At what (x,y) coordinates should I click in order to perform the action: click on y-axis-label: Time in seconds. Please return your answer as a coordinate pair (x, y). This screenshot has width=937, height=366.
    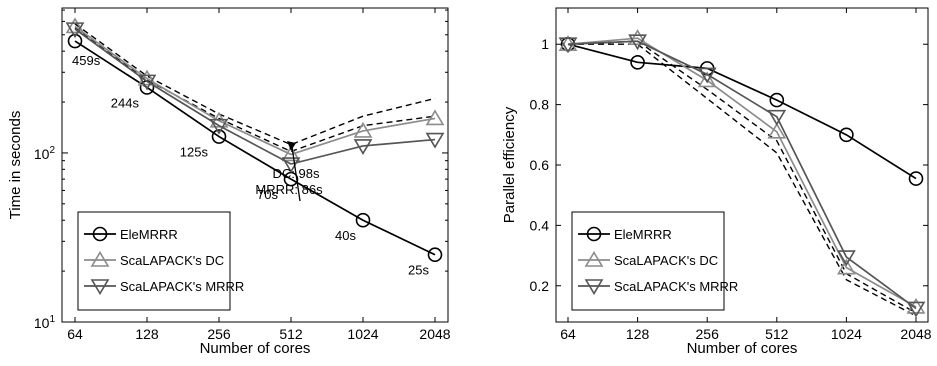
    Looking at the image, I should click on (15, 165).